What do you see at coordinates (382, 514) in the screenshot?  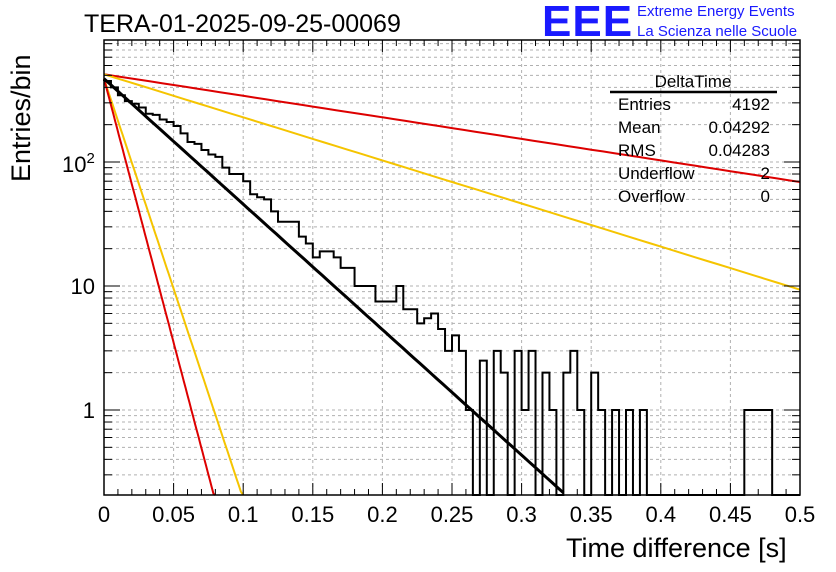 I see `x-tick-label: 0.2` at bounding box center [382, 514].